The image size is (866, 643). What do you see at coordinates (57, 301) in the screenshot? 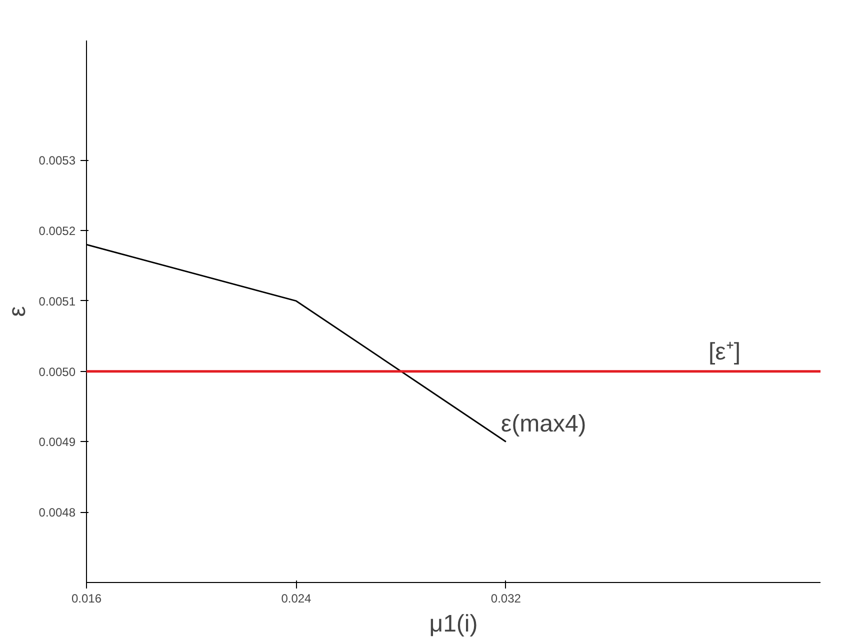
I see `y-tick-label: 0.0051` at bounding box center [57, 301].